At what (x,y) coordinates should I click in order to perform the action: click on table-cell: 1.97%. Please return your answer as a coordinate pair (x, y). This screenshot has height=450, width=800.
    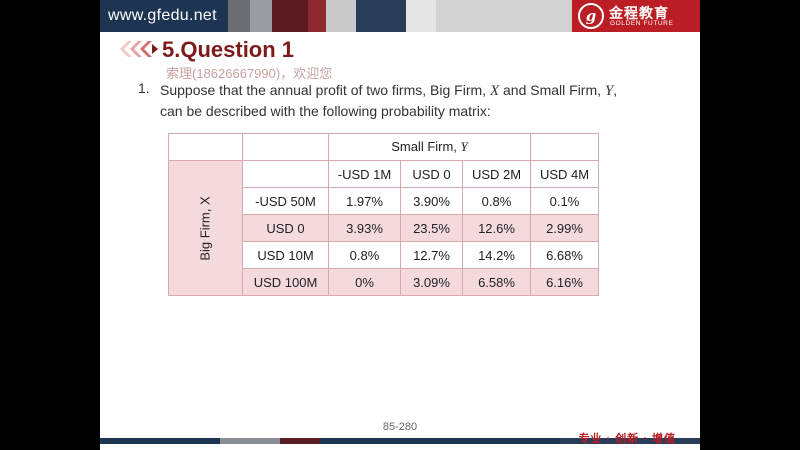
    Looking at the image, I should click on (364, 201).